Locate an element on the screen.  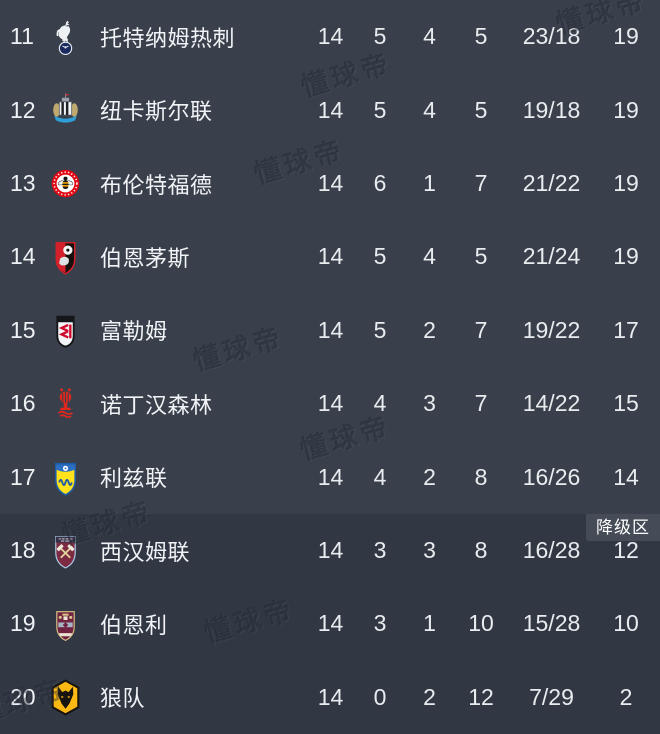
team-name: 托特纳姆热刺 is located at coordinates (168, 38).